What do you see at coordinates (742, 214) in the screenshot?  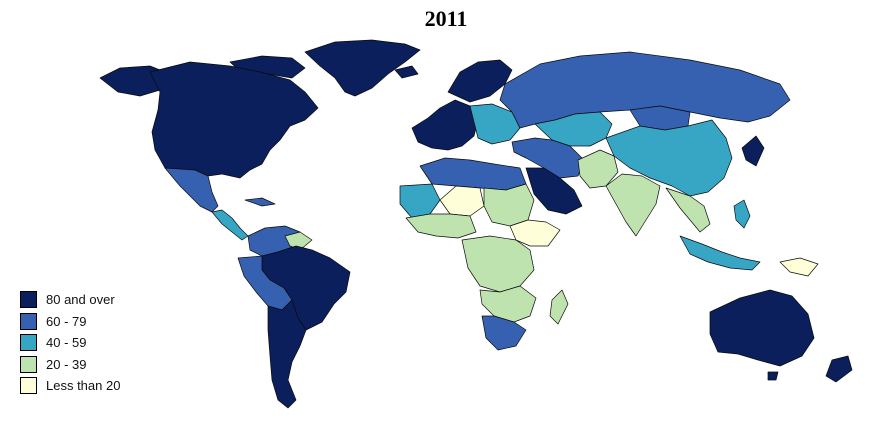 I see `region-philippines` at bounding box center [742, 214].